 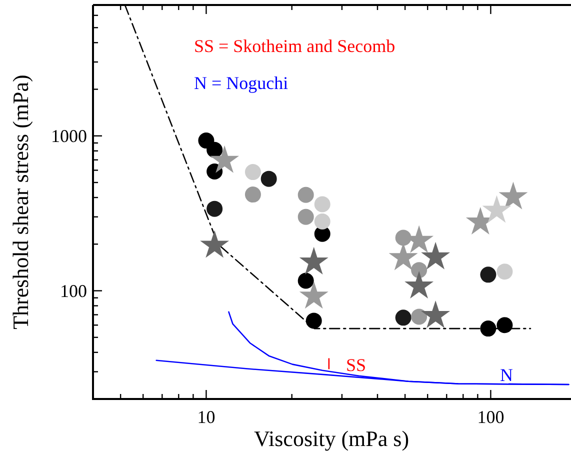 I want to click on x-axis-title: Viscosity (mPa s), so click(x=332, y=438).